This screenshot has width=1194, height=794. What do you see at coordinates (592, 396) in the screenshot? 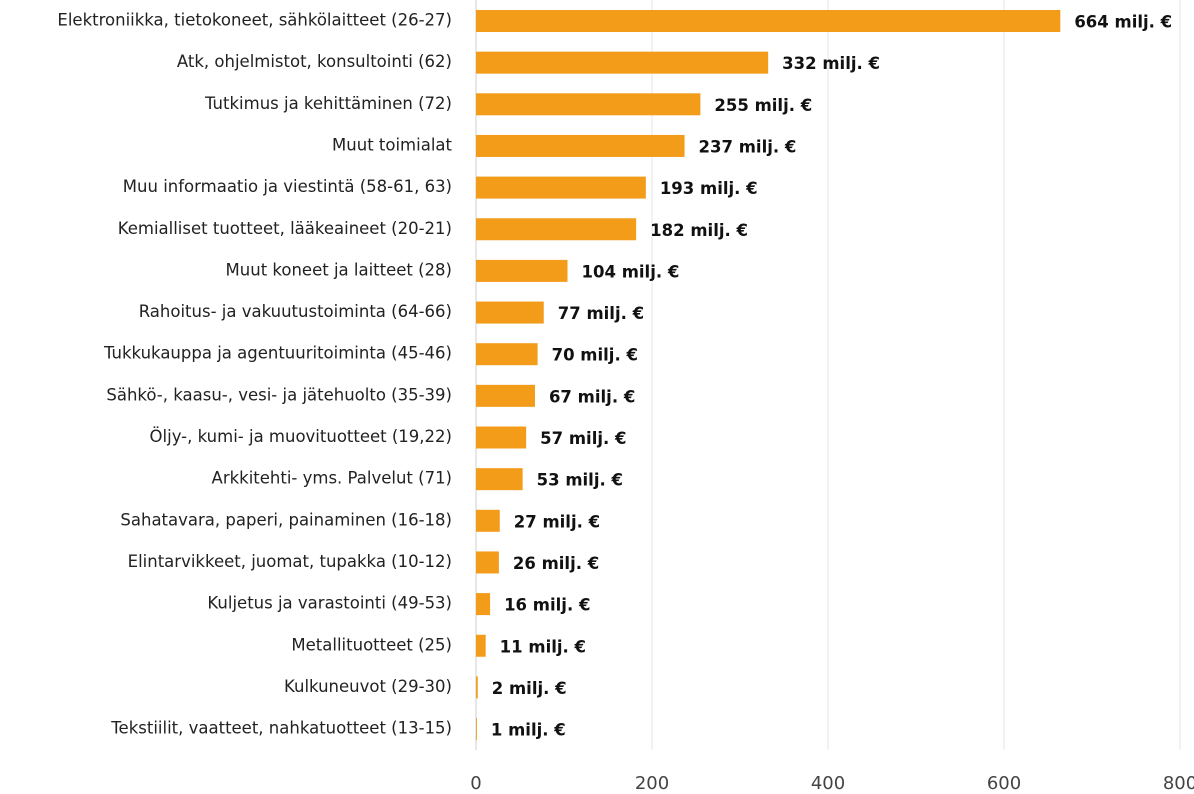
I see `value-label: 67 milj. €` at bounding box center [592, 396].